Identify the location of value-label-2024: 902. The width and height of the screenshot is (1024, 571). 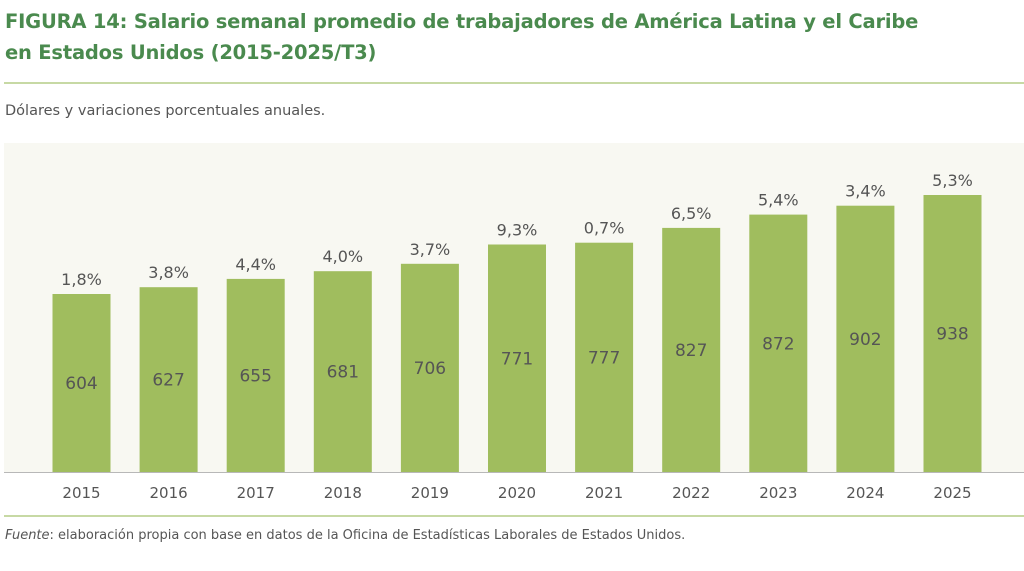
(865, 340).